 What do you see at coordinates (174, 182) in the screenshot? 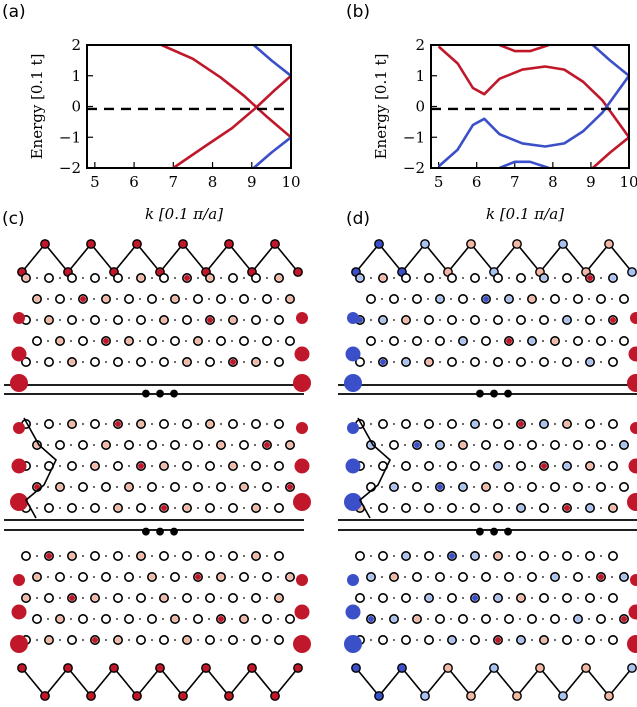
I see `chart-a-xtick-label-2: 7` at bounding box center [174, 182].